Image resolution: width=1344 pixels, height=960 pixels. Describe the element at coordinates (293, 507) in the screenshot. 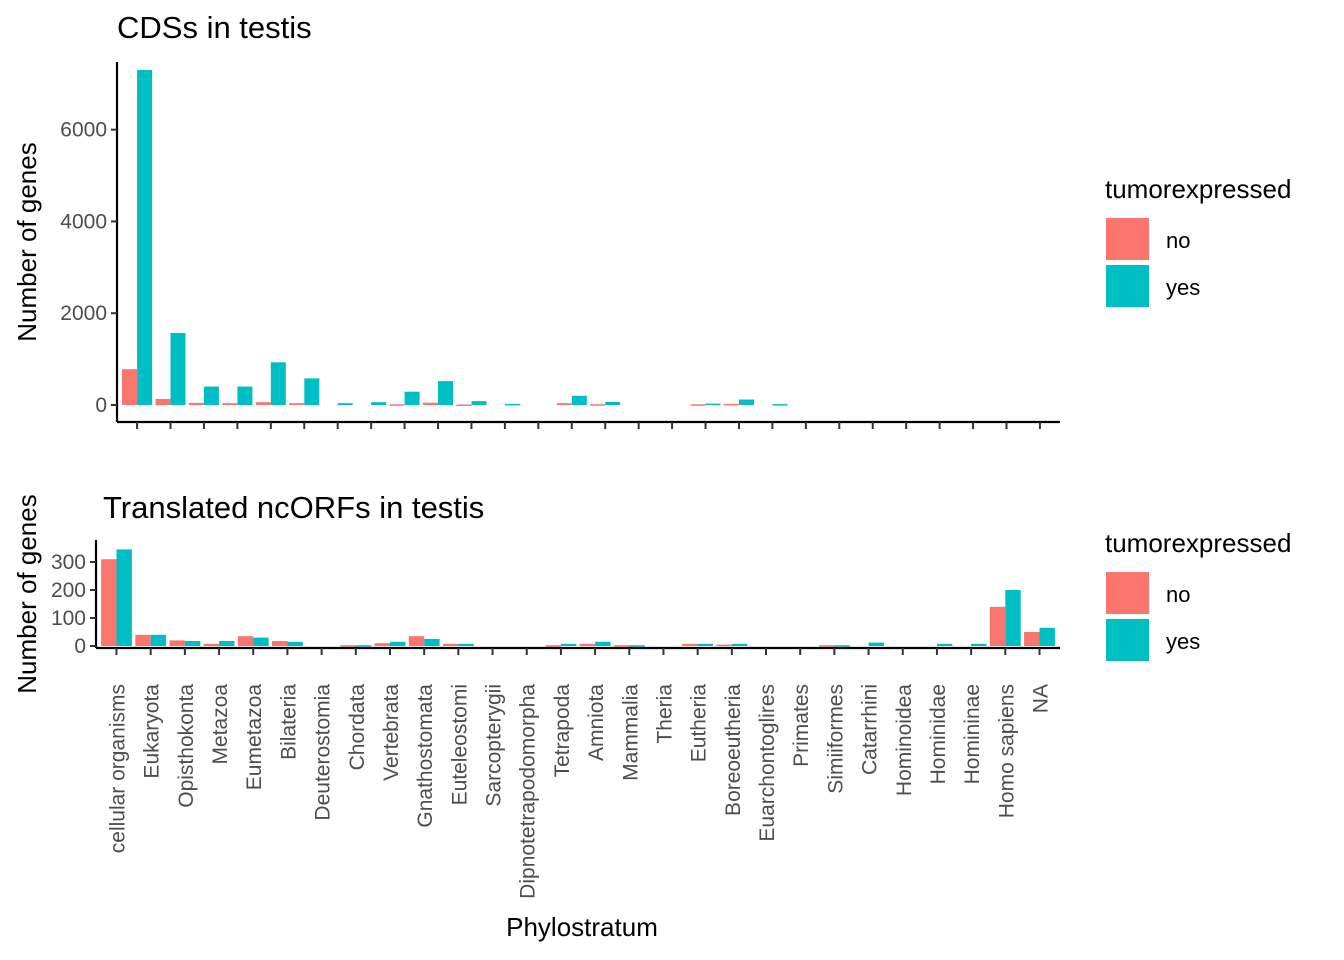

I see `chart-title: Translated ncORFs in testis` at that location.